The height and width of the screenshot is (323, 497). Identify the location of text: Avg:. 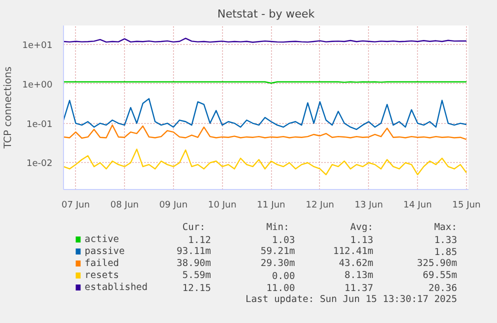
(362, 227).